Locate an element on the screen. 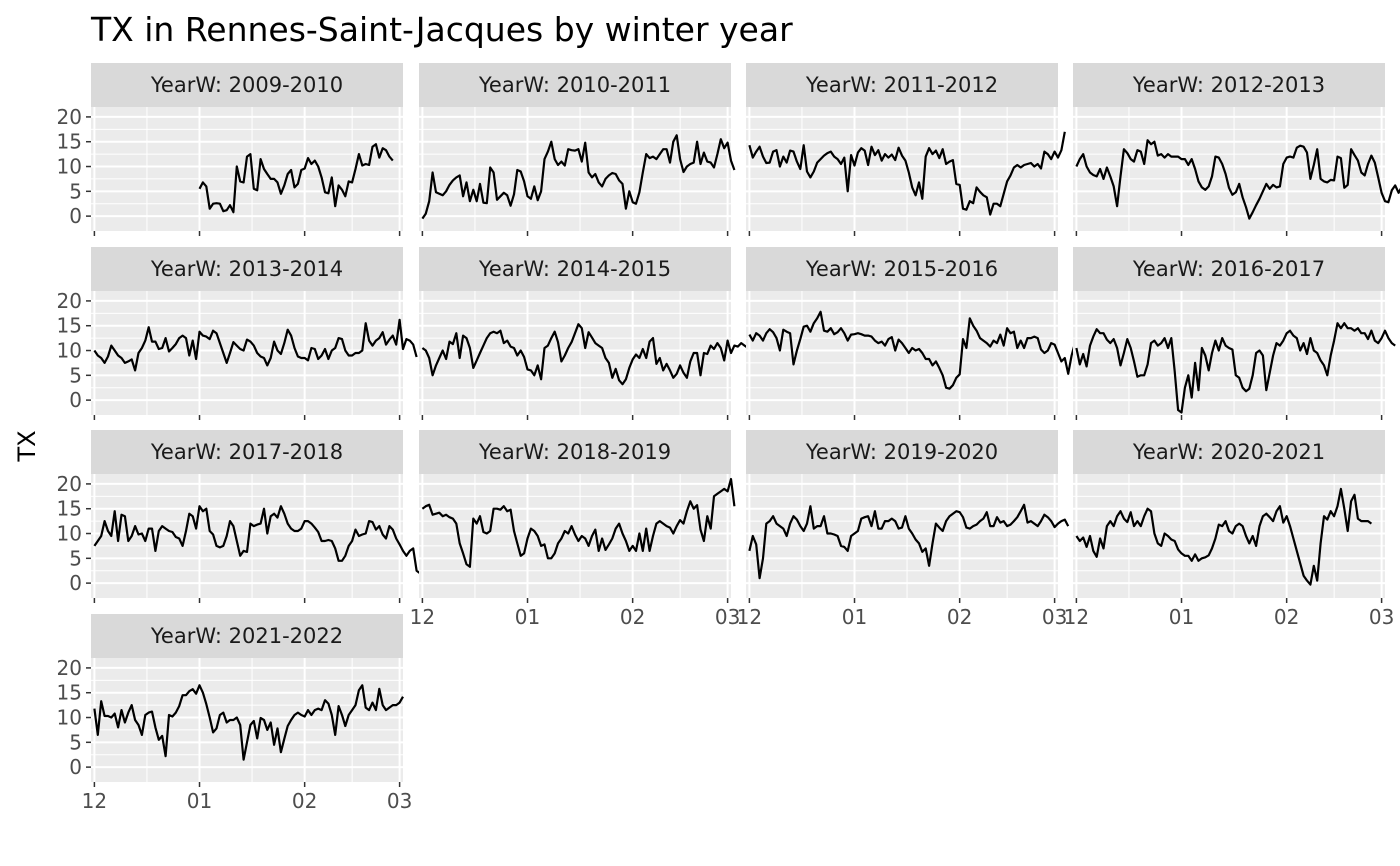  facet-panel: YearW: 2019-2020 12 01 02 03 is located at coordinates (903, 529).